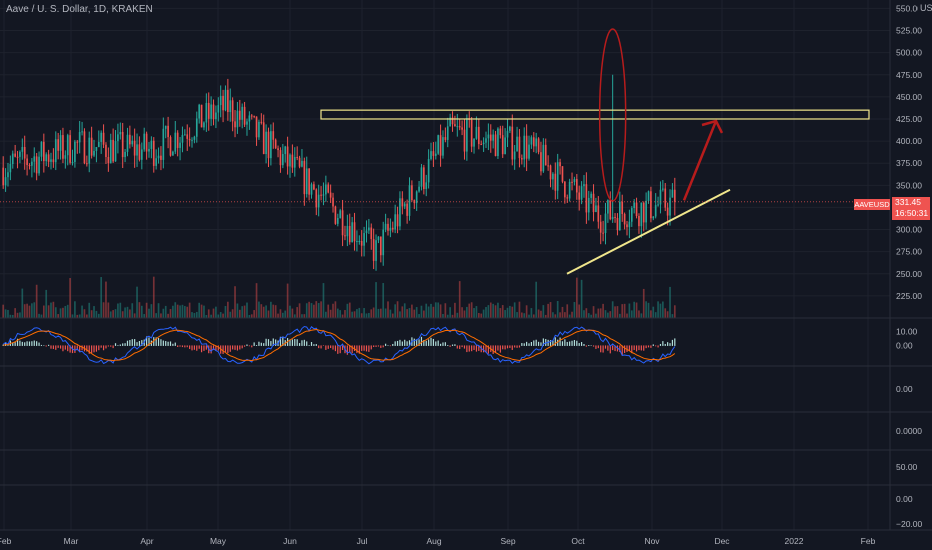 This screenshot has width=932, height=550. What do you see at coordinates (79, 9) in the screenshot?
I see `chart-title: Aave / U. S. Dollar, 1D, KRAKEN` at bounding box center [79, 9].